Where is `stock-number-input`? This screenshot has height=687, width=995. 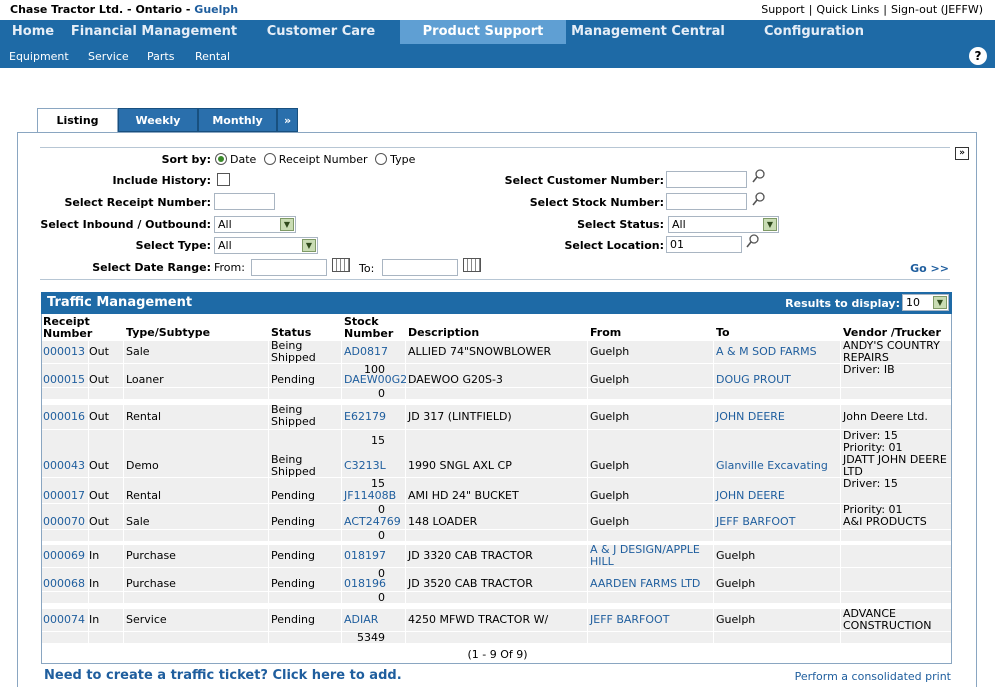 stock-number-input is located at coordinates (706, 201).